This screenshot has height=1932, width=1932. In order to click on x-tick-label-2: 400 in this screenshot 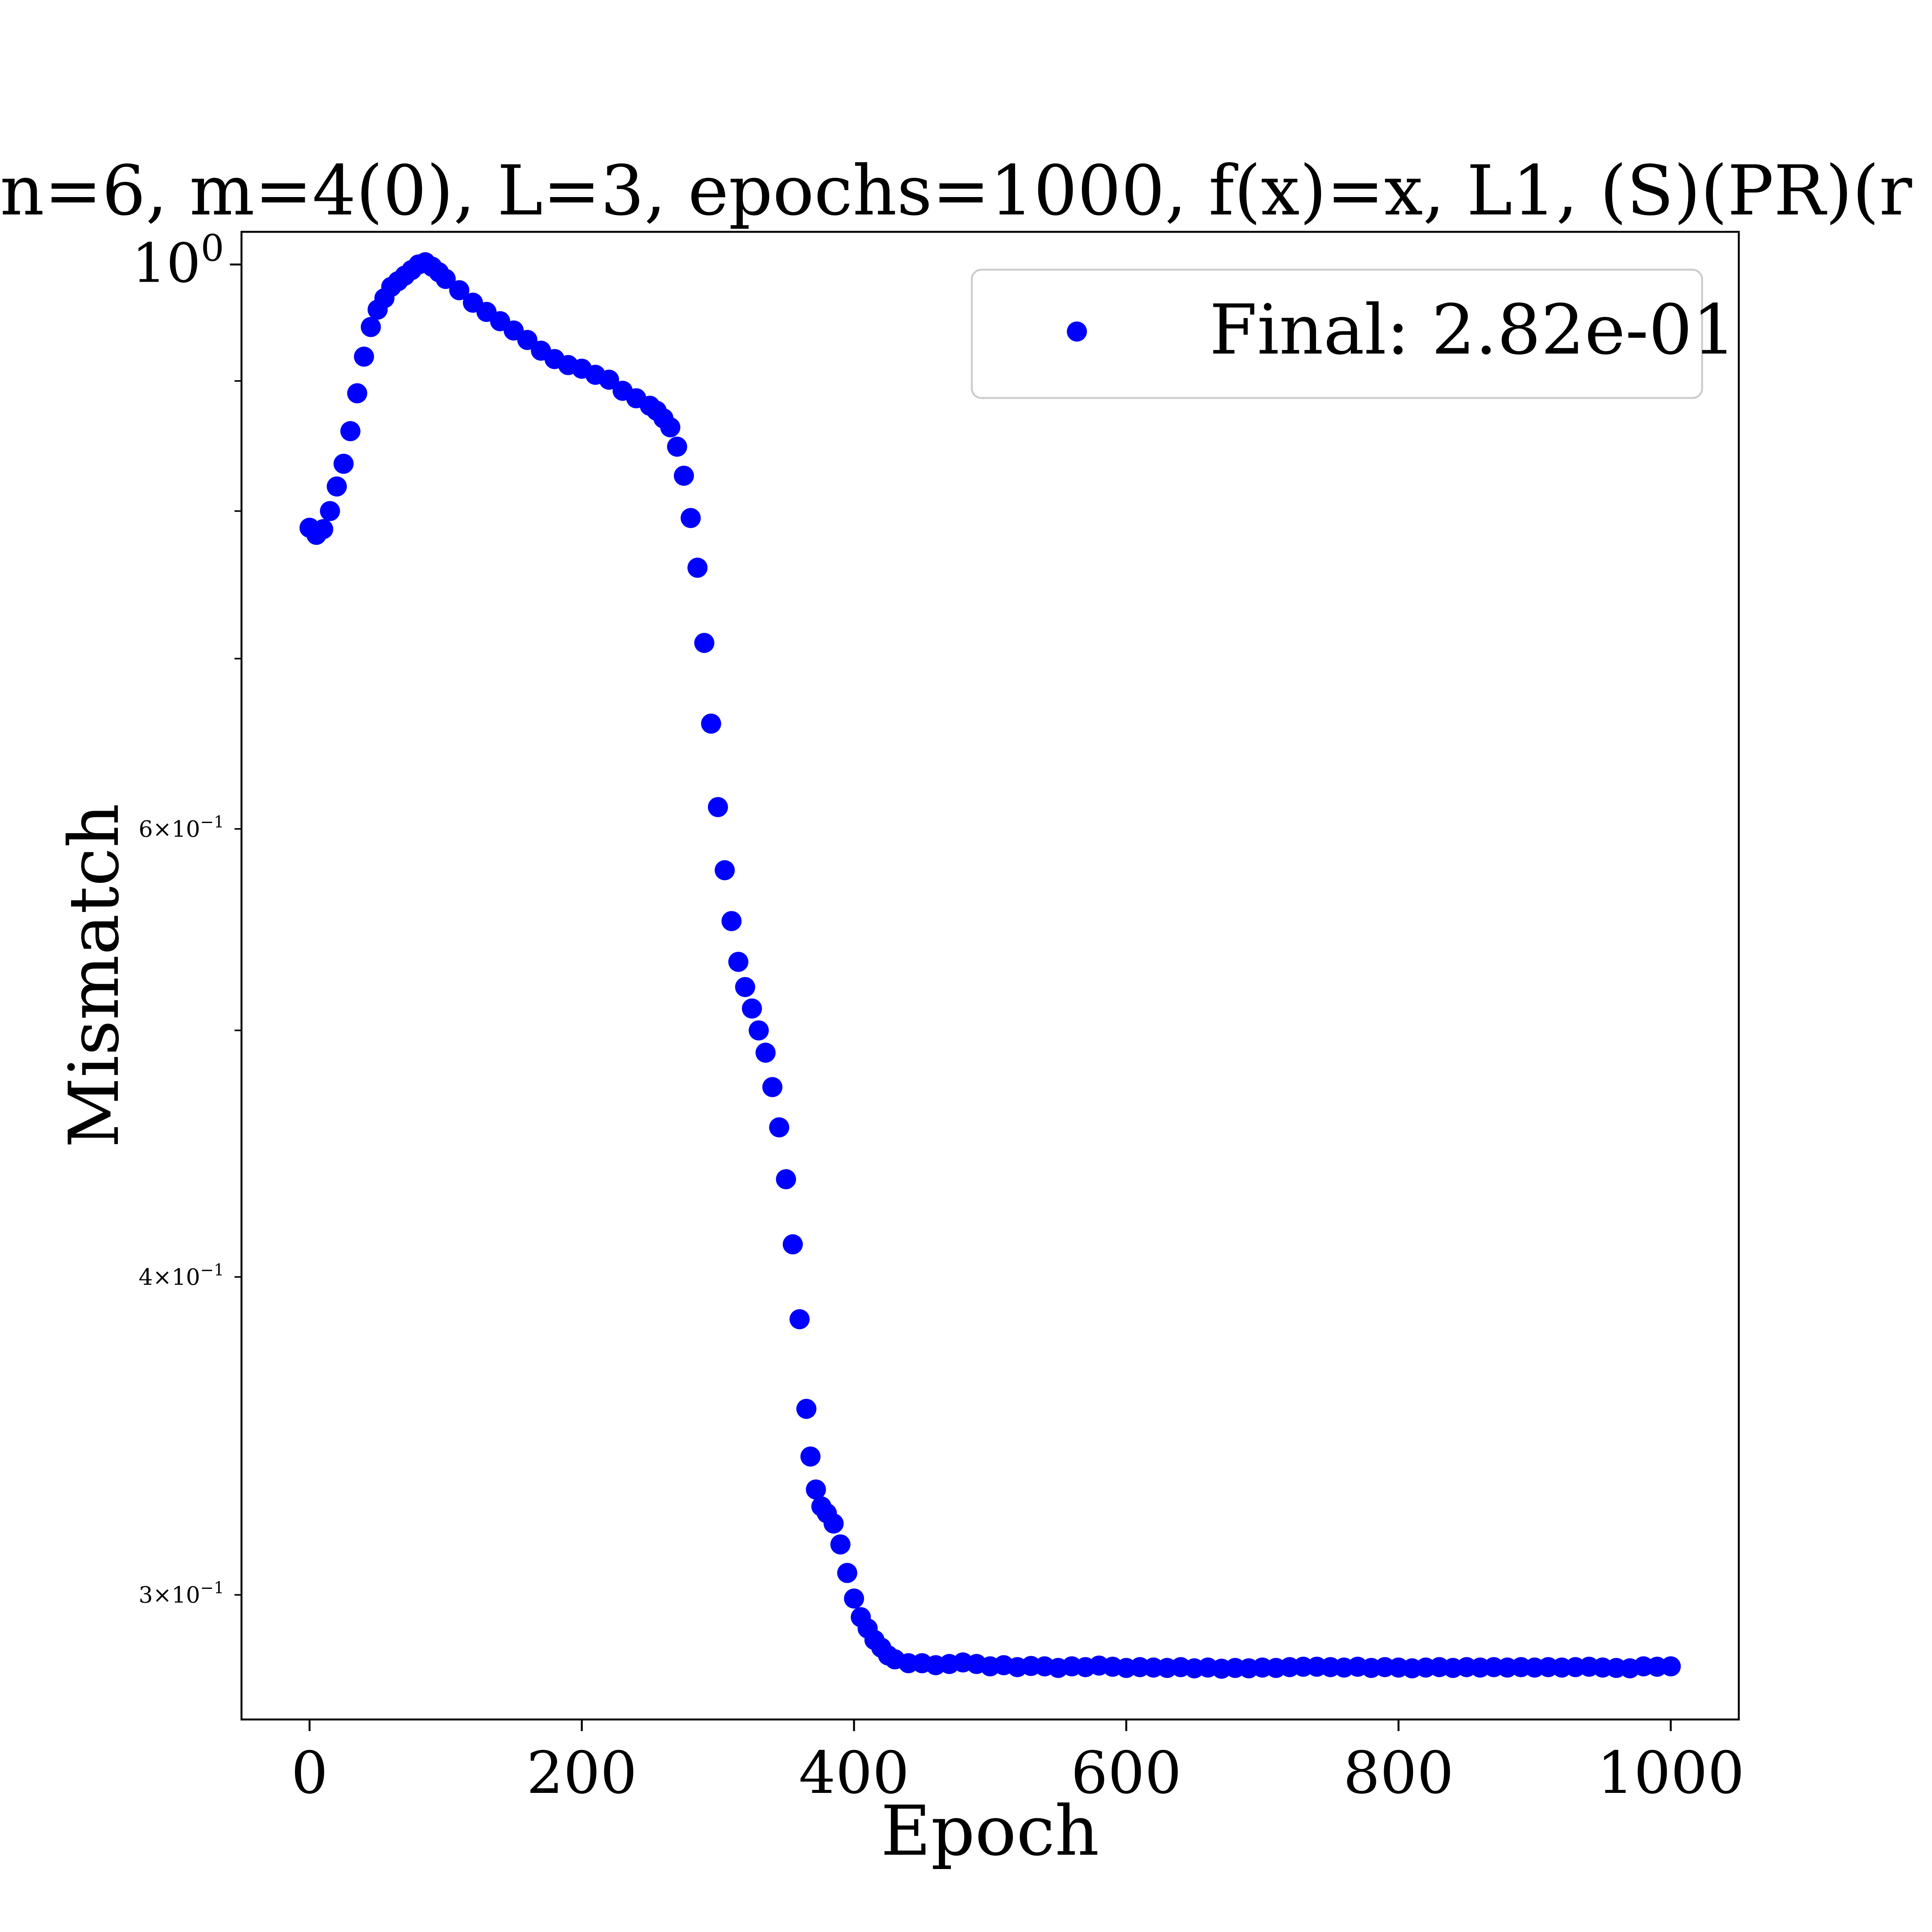, I will do `click(854, 1773)`.